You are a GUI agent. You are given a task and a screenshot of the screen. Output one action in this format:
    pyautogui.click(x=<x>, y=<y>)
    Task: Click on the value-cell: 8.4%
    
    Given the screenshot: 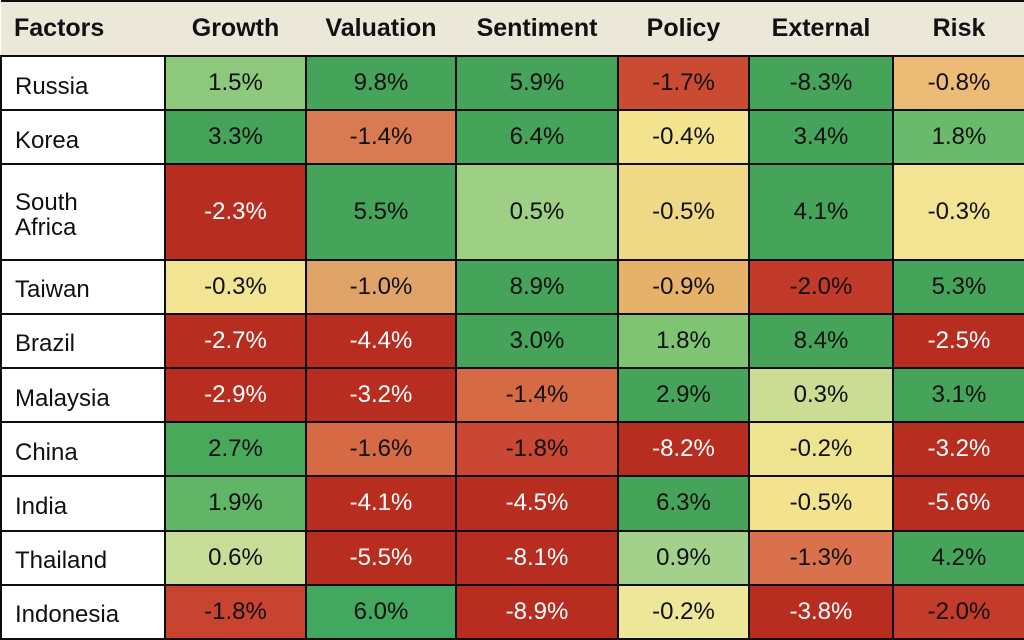 What is the action you would take?
    pyautogui.click(x=821, y=341)
    